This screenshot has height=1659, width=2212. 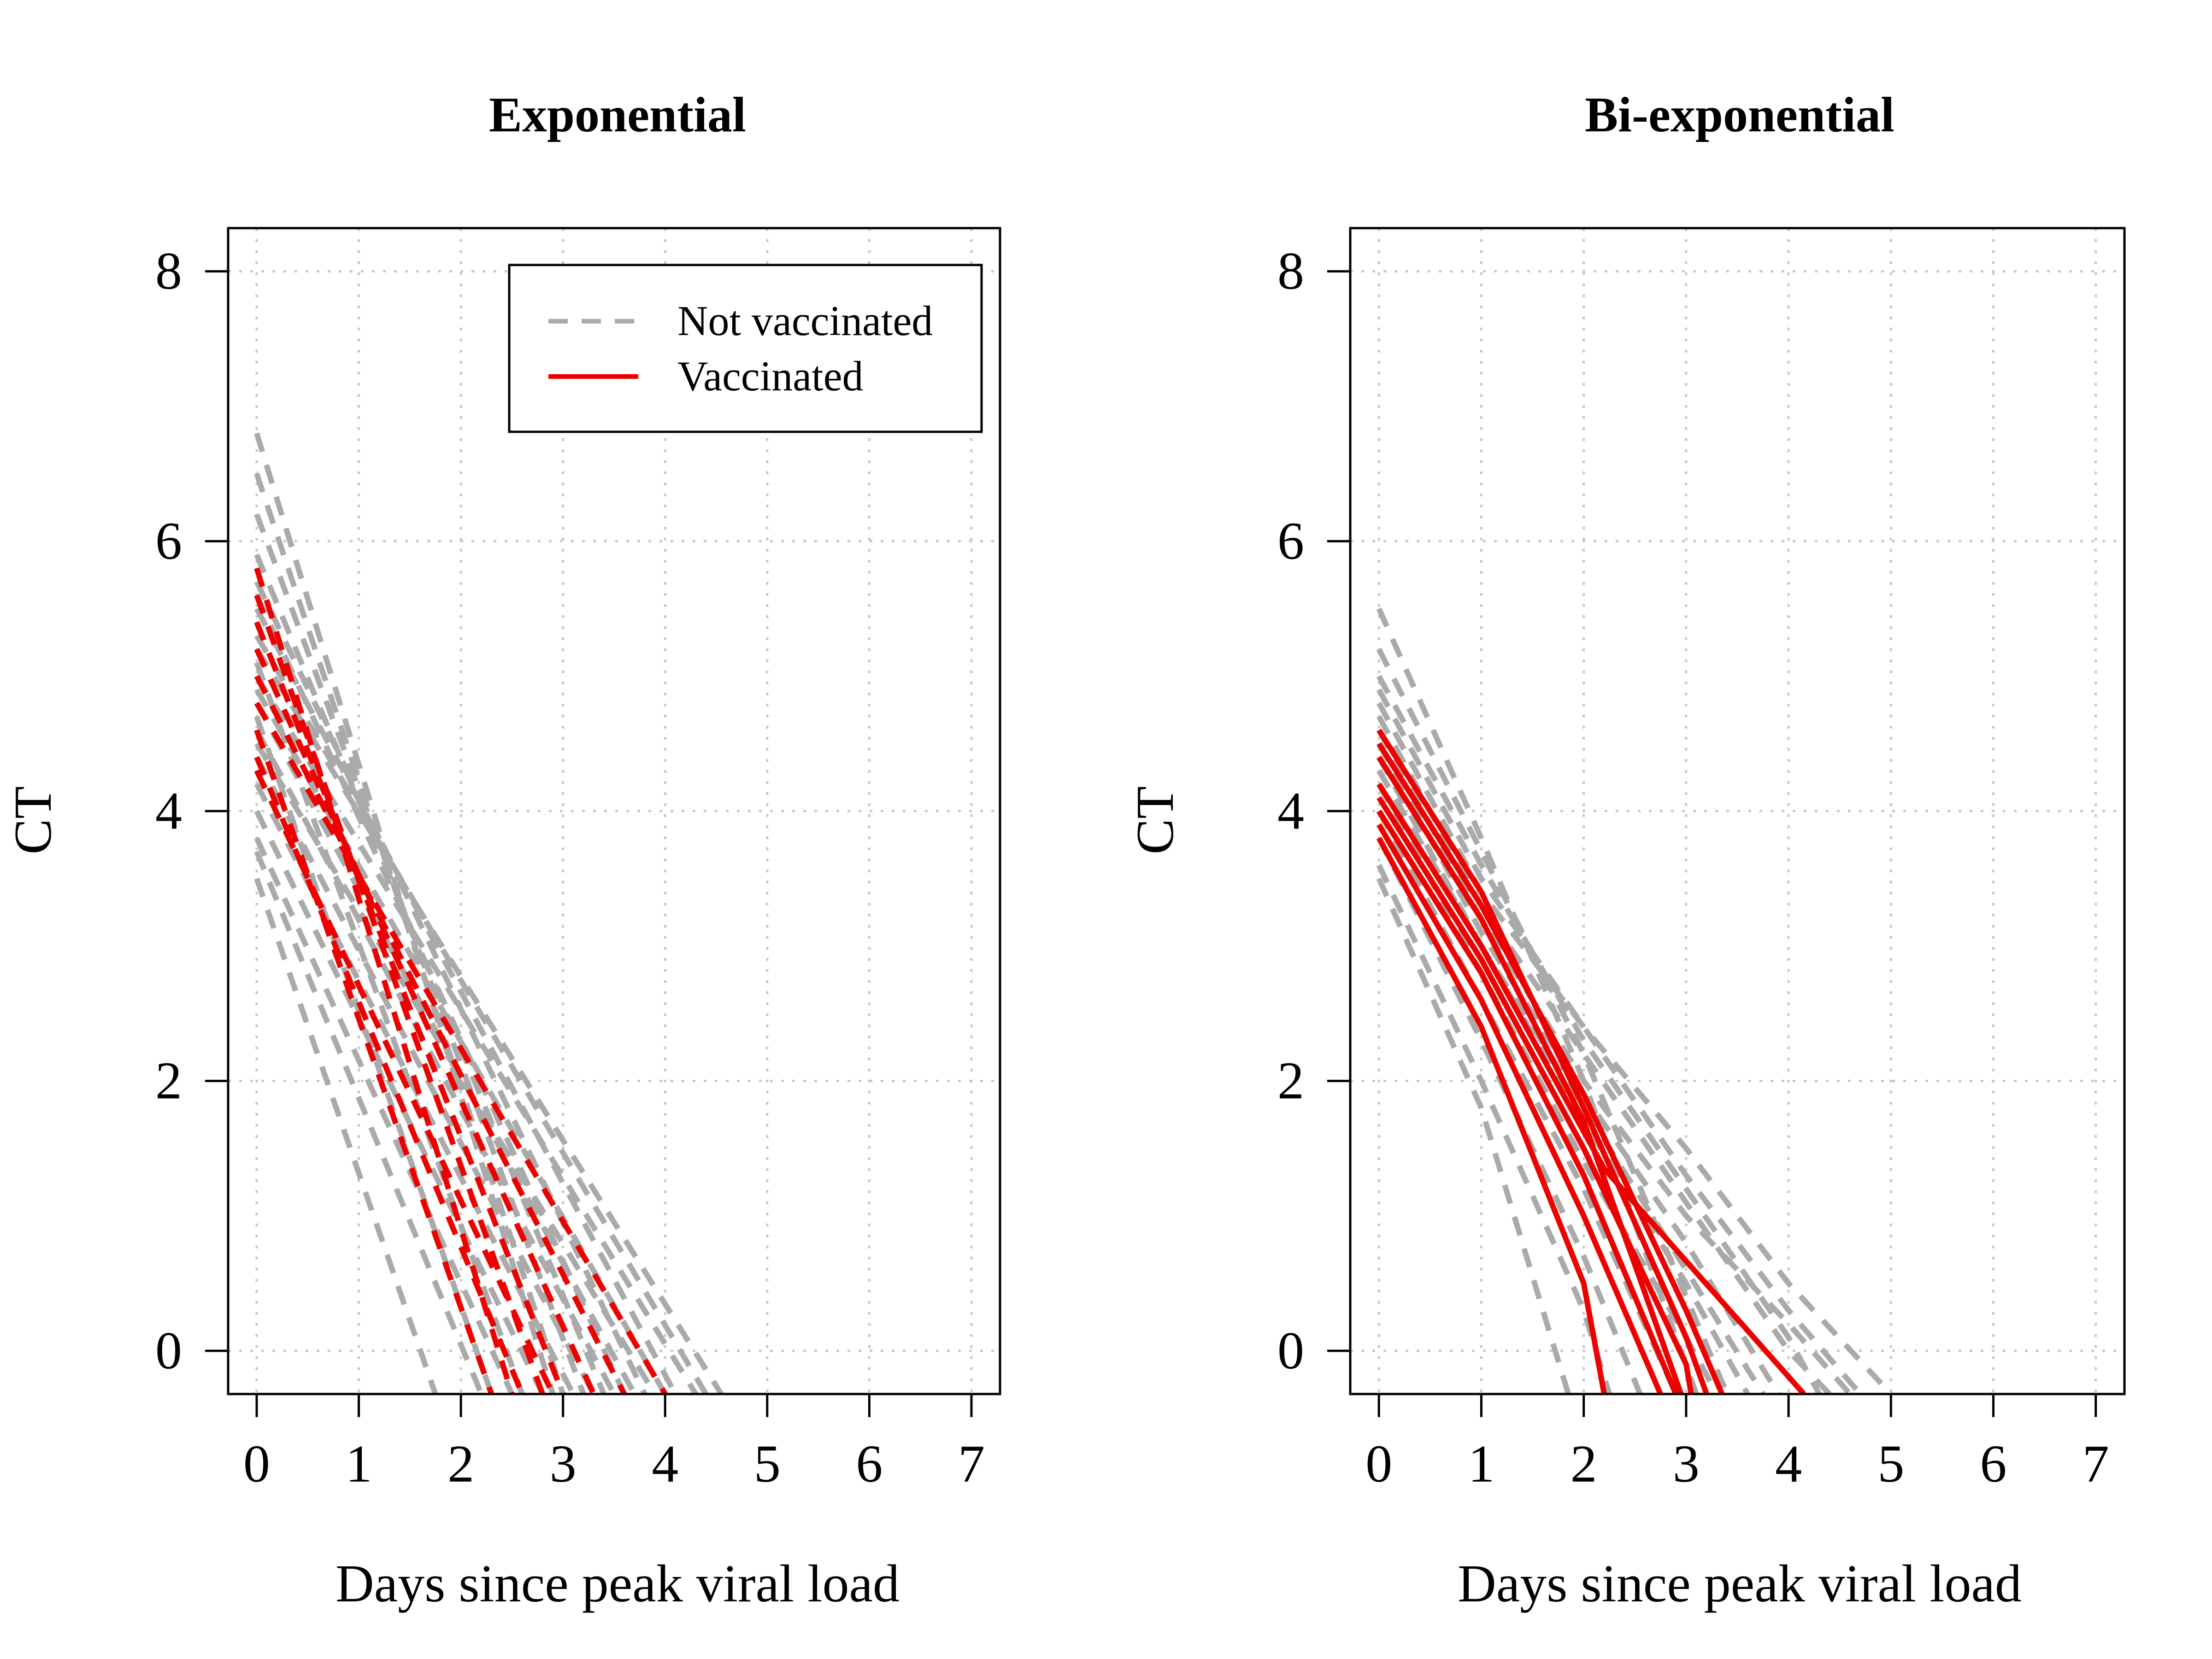 I want to click on legend-box, so click(x=745, y=348).